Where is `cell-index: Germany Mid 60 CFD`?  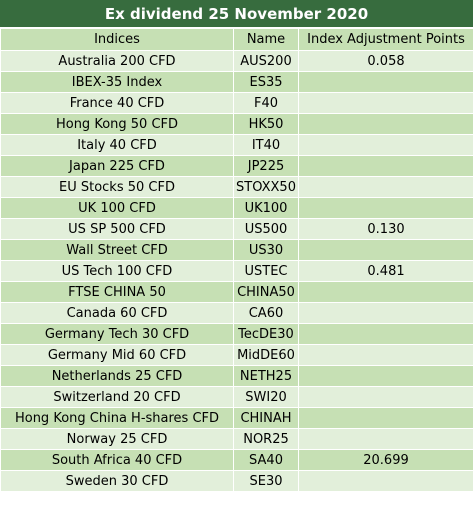
cell-index: Germany Mid 60 CFD is located at coordinates (117, 355).